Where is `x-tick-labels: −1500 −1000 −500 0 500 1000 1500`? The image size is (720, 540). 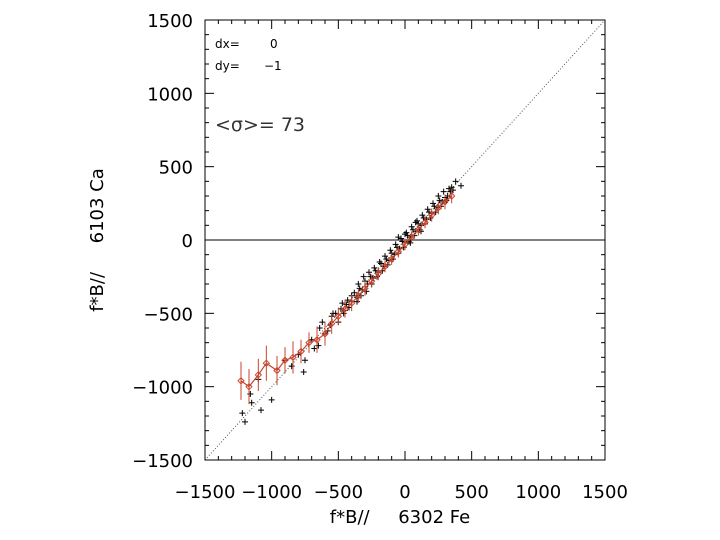
x-tick-labels: −1500 −1000 −500 0 500 1000 1500 is located at coordinates (401, 492).